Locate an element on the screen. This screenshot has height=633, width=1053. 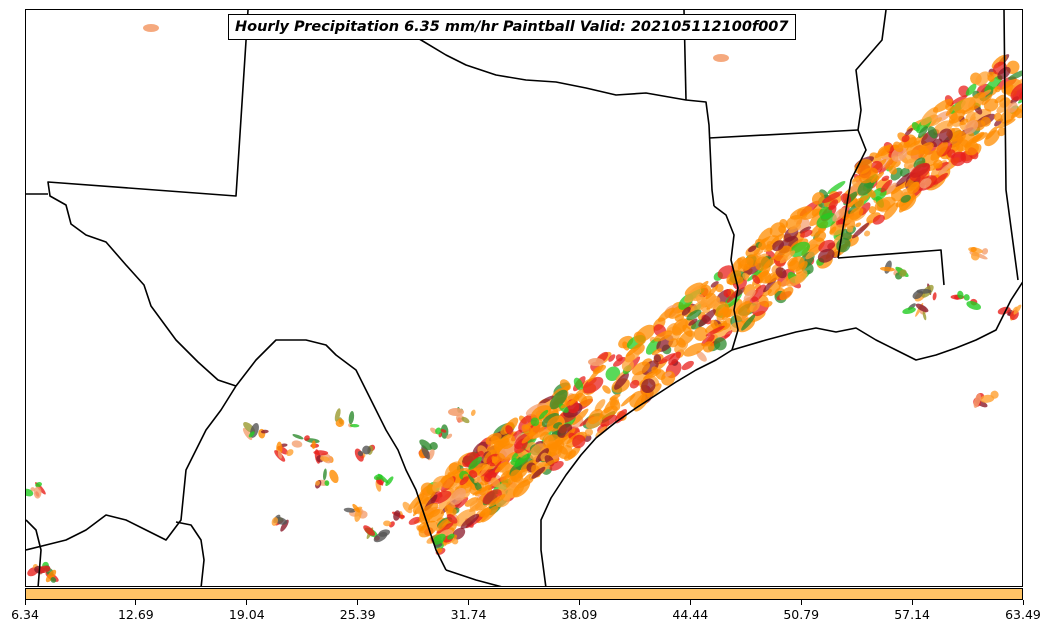
colorbar-tick-label: 38.09 is located at coordinates (579, 614).